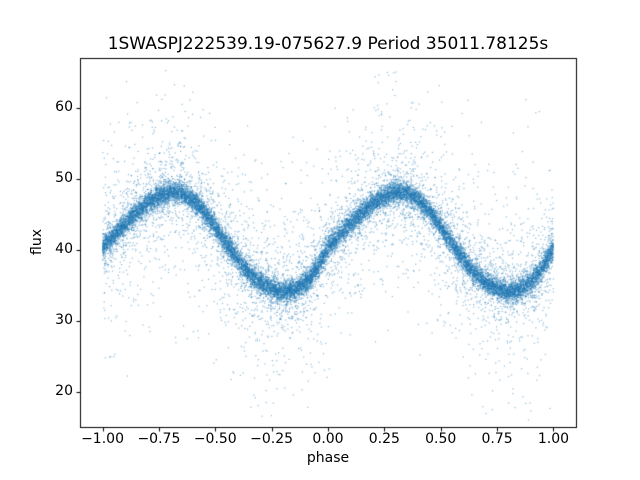 The image size is (640, 480). I want to click on x-tick-label: 0.00, so click(328, 439).